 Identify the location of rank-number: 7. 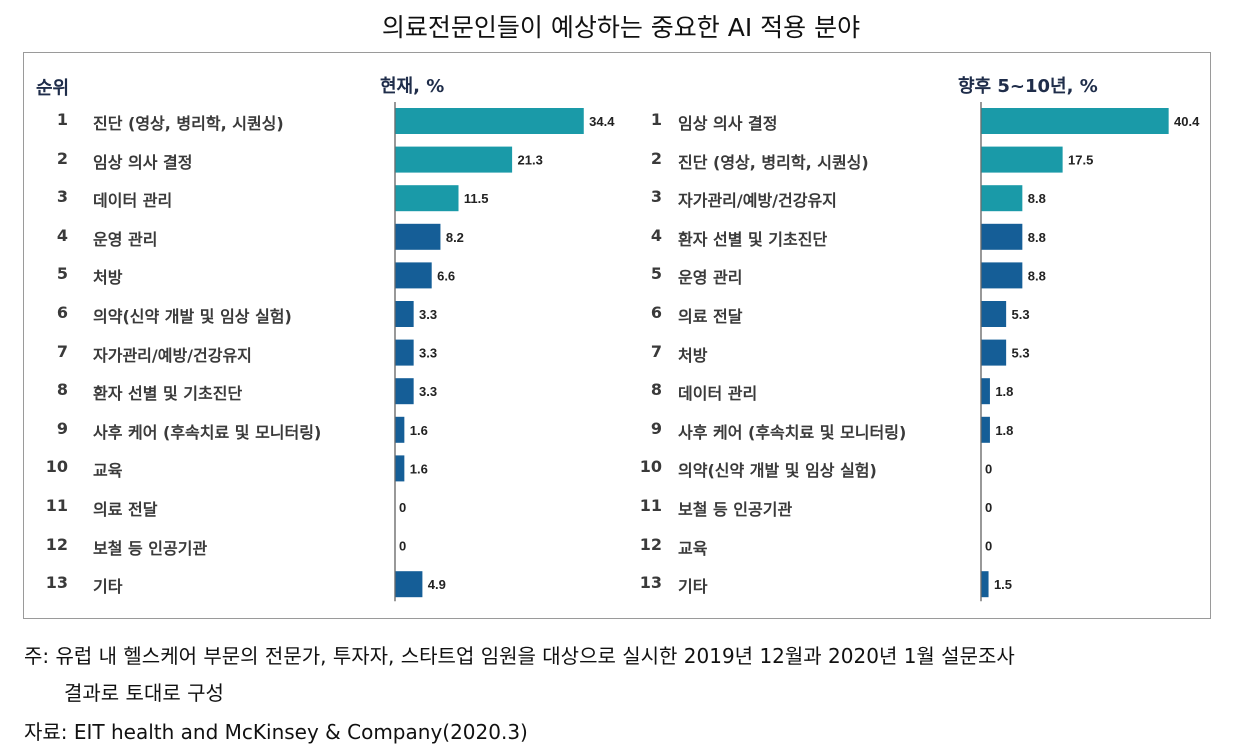
(62, 351).